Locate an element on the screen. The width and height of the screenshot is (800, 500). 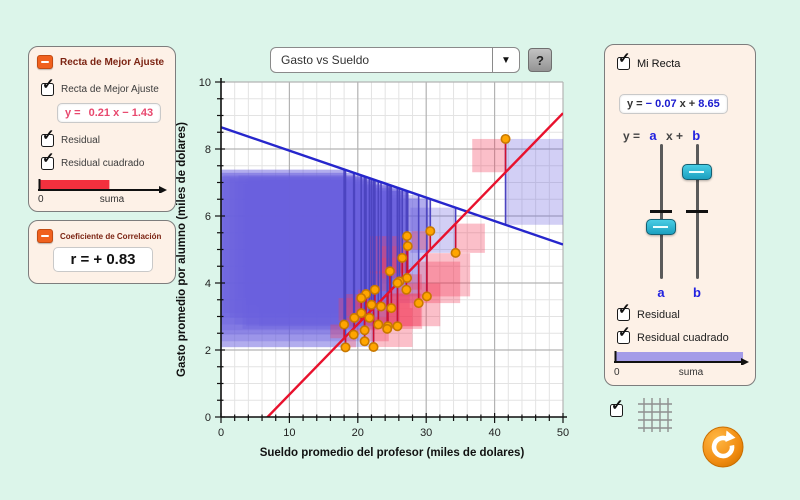
best-fit-line-checkbox: Recta de Mejor Ajuste is located at coordinates (100, 89).